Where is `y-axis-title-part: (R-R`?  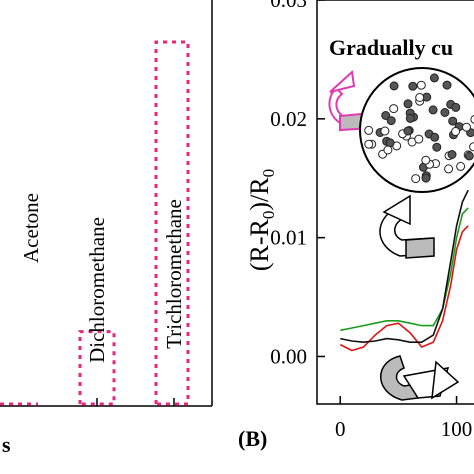
y-axis-title-part: (R-R is located at coordinates (259, 244).